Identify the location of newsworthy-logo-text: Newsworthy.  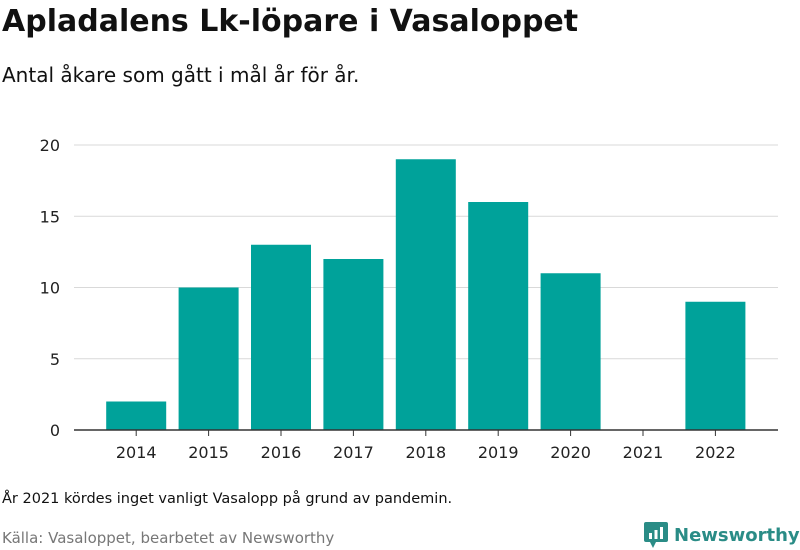
(737, 535).